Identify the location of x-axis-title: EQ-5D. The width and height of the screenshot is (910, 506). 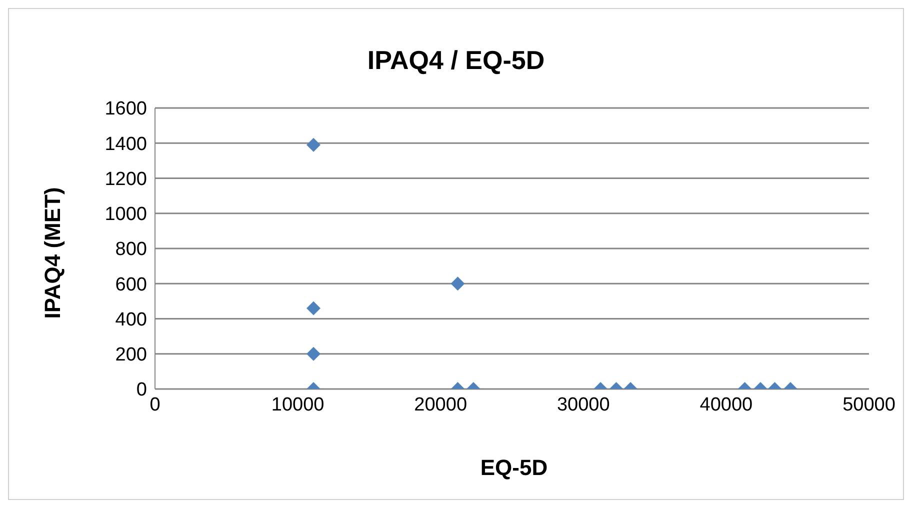
(514, 468).